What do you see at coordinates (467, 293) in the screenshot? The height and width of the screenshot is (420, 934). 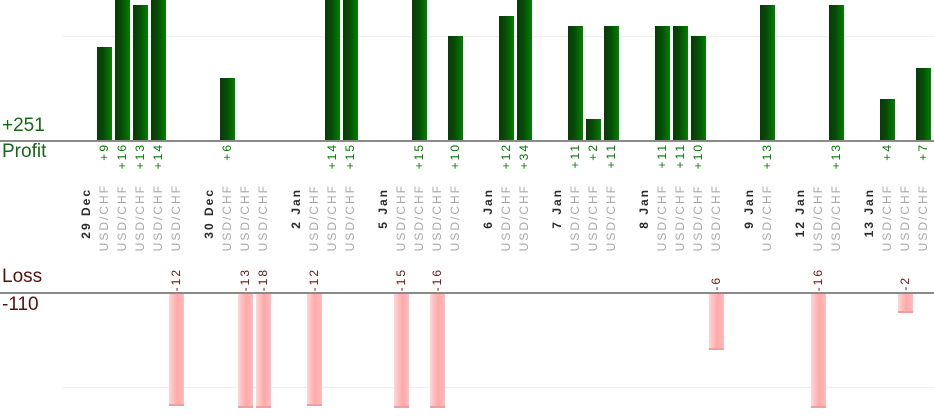 I see `loss-axis-line` at bounding box center [467, 293].